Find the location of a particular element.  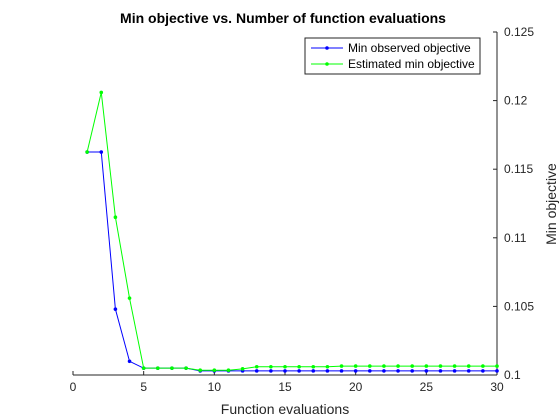

y-tick-label: 0.125 is located at coordinates (519, 32).